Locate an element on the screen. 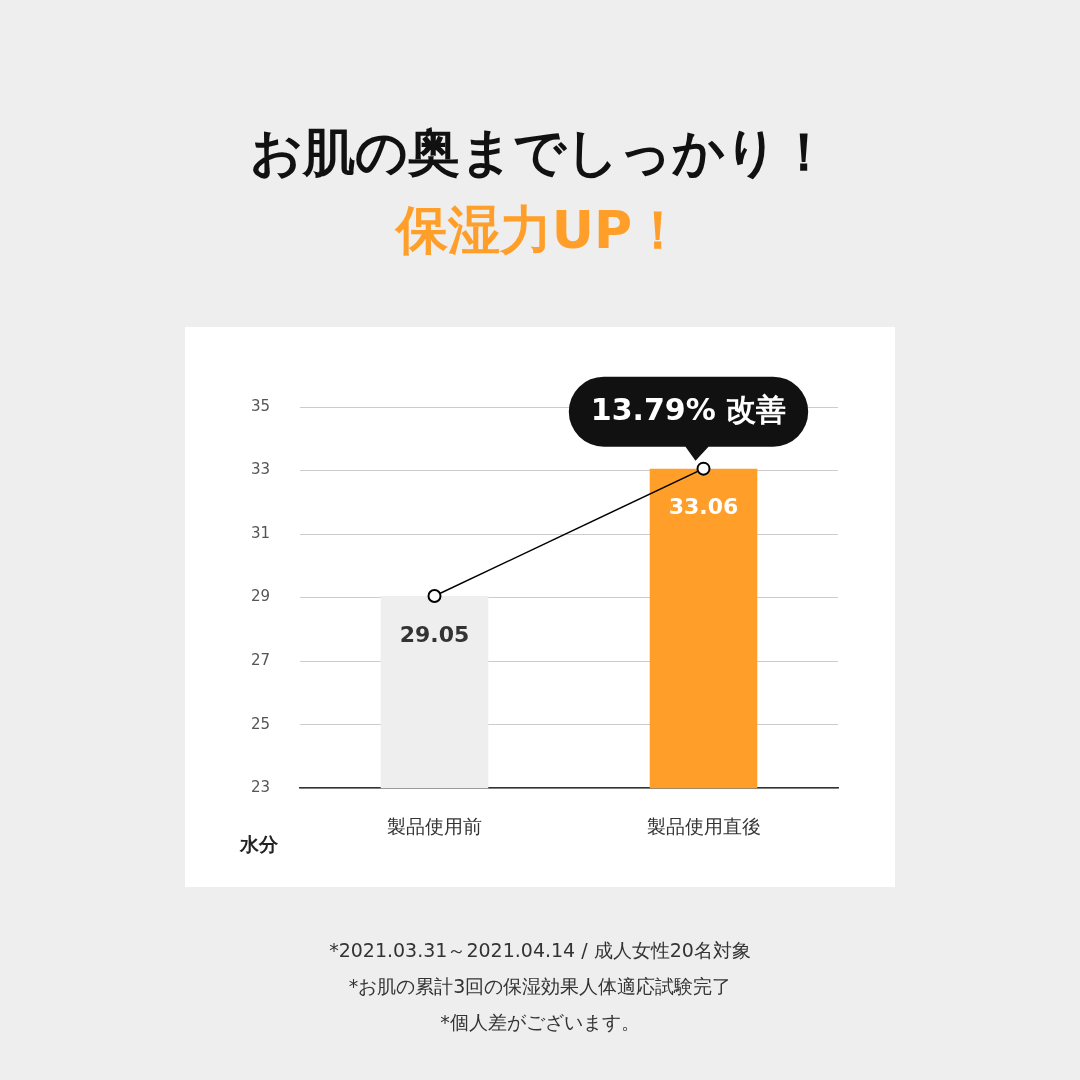  y-axis-title: 水分 is located at coordinates (259, 844).